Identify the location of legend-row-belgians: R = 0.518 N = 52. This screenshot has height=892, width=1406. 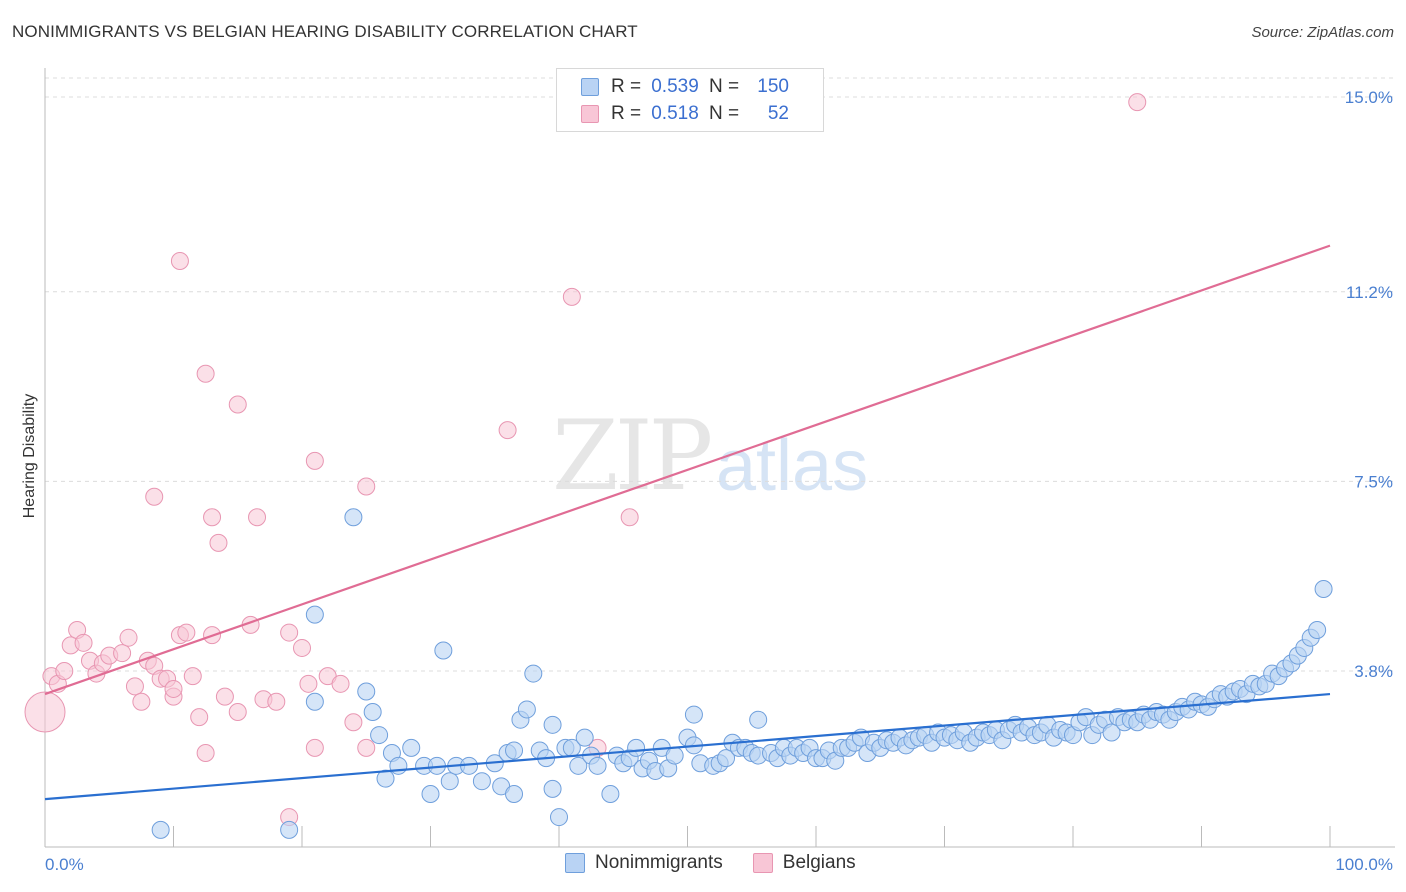
(685, 114).